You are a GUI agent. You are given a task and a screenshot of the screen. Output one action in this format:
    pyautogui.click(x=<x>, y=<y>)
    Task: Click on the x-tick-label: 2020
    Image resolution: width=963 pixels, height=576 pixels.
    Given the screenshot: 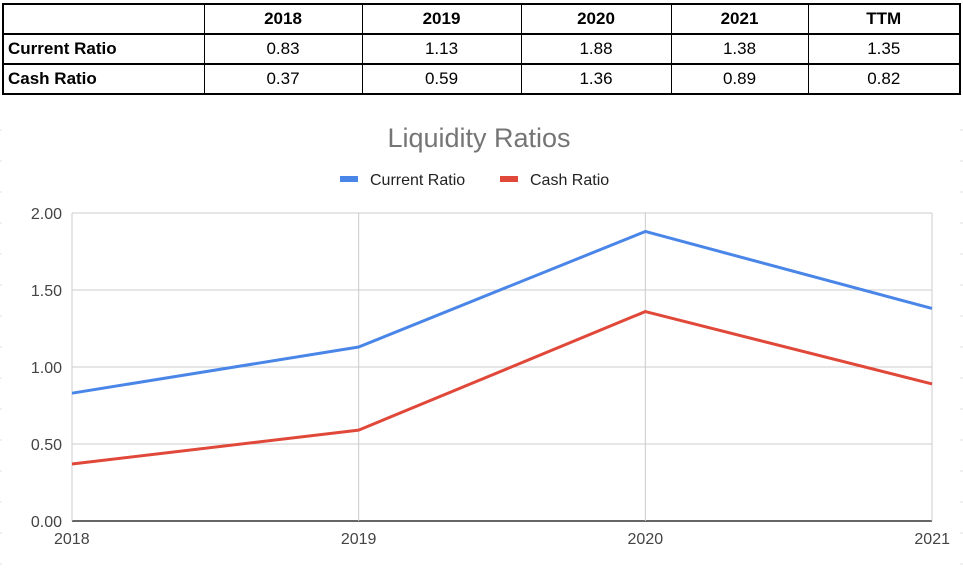 What is the action you would take?
    pyautogui.click(x=646, y=539)
    